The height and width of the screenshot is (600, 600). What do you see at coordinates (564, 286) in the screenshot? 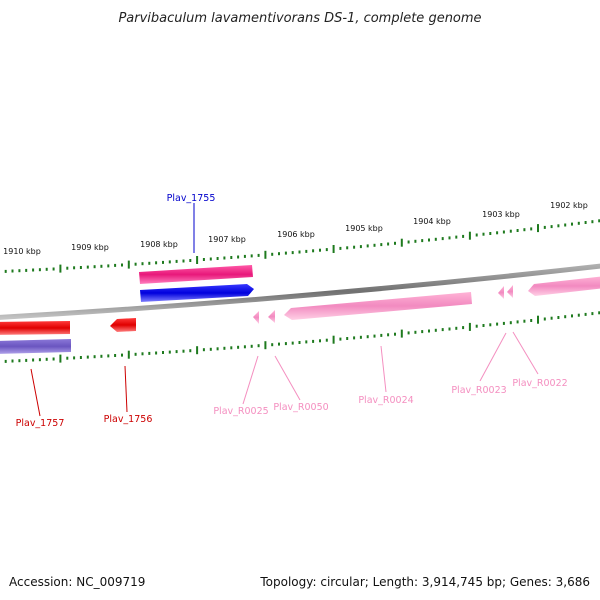
I see `feature-plav-r0022` at bounding box center [564, 286].